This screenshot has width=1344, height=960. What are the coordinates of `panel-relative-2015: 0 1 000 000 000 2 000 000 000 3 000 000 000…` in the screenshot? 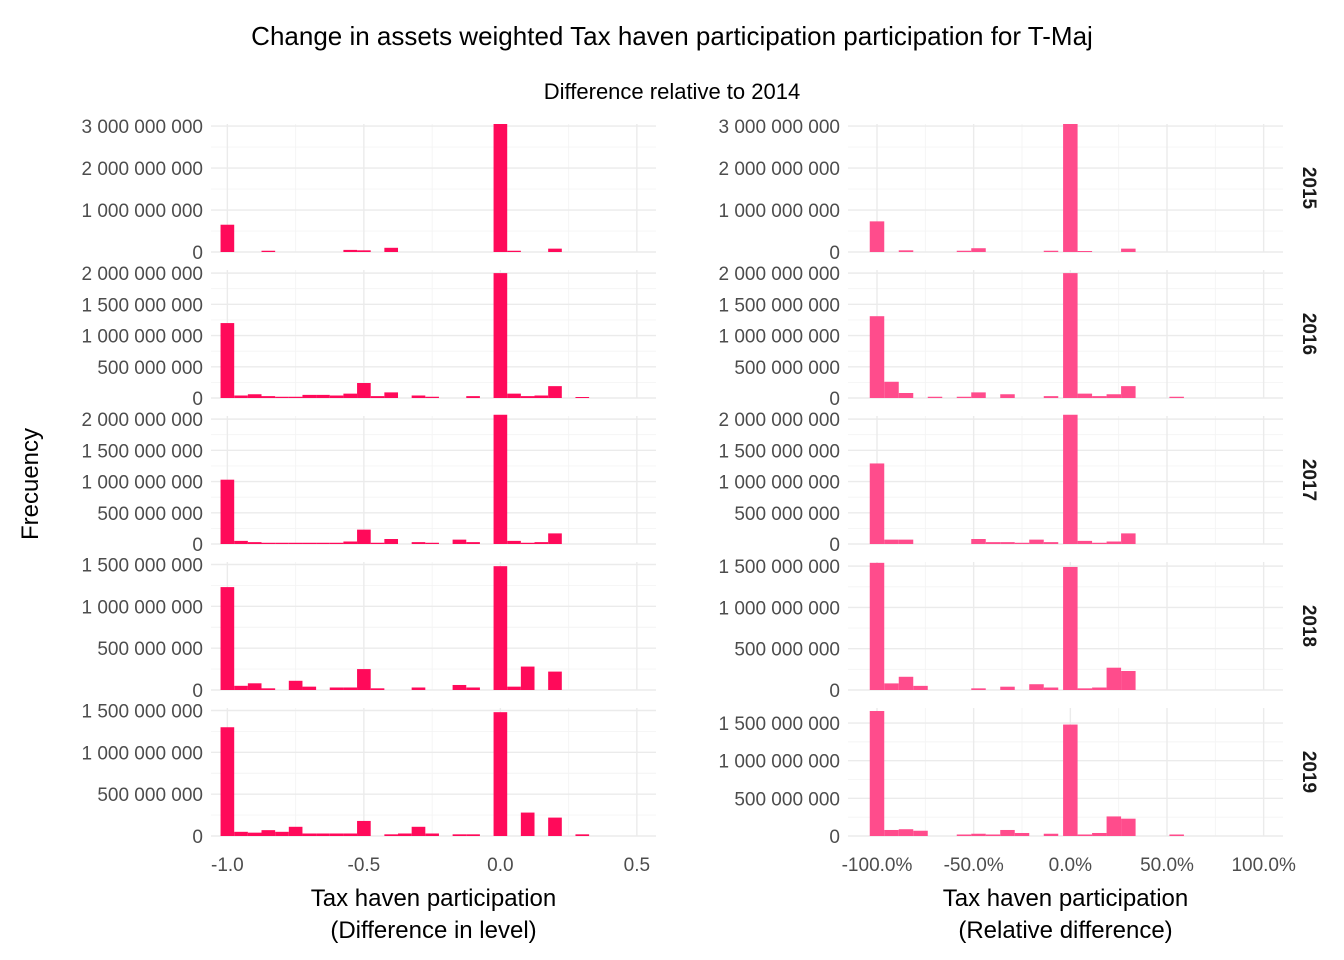 It's located at (1018, 190).